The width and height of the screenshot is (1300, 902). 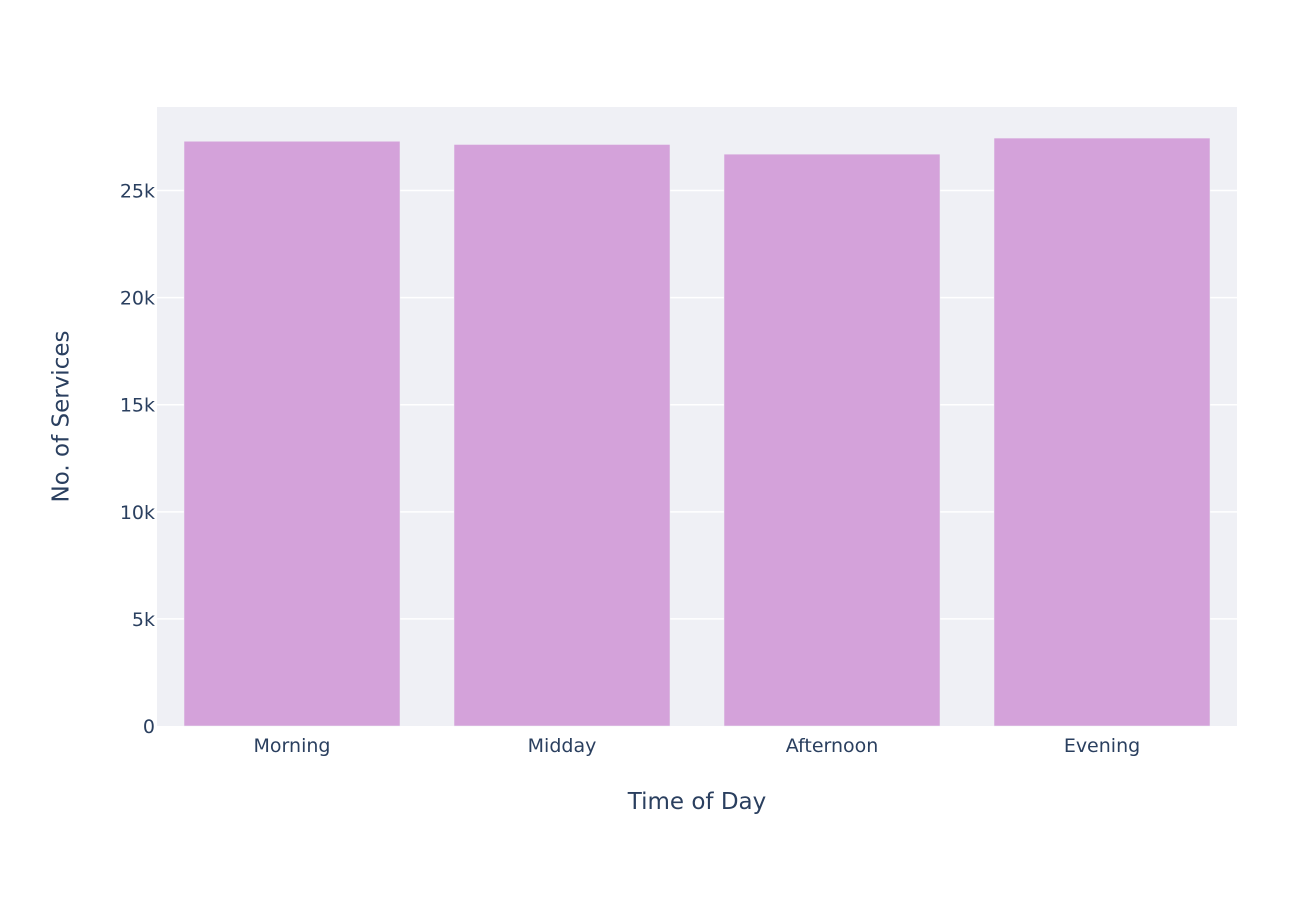 What do you see at coordinates (832, 440) in the screenshot?
I see `bar-afternoon` at bounding box center [832, 440].